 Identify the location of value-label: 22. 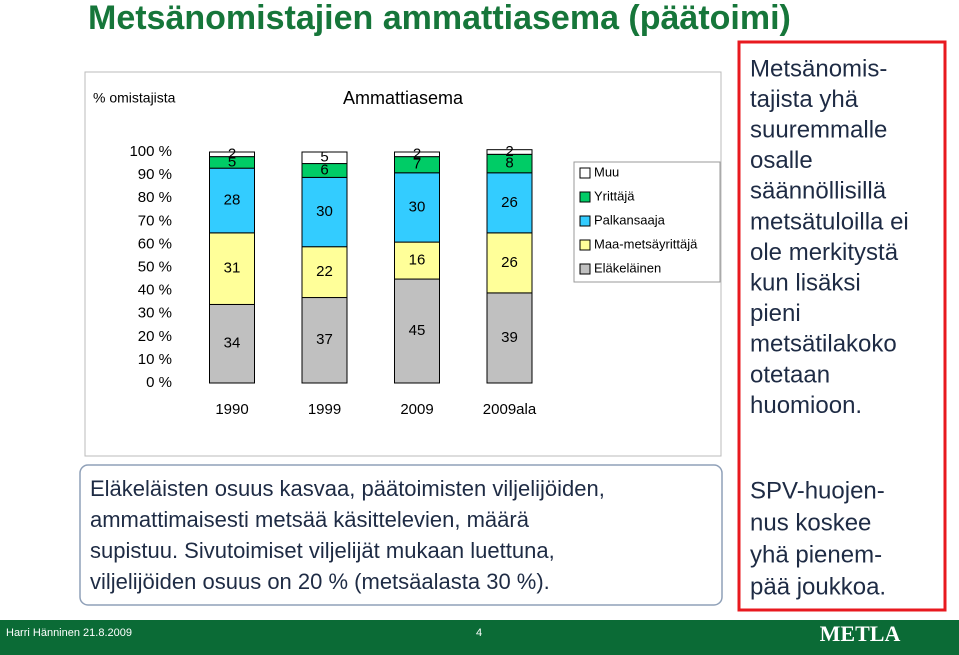
(324, 271).